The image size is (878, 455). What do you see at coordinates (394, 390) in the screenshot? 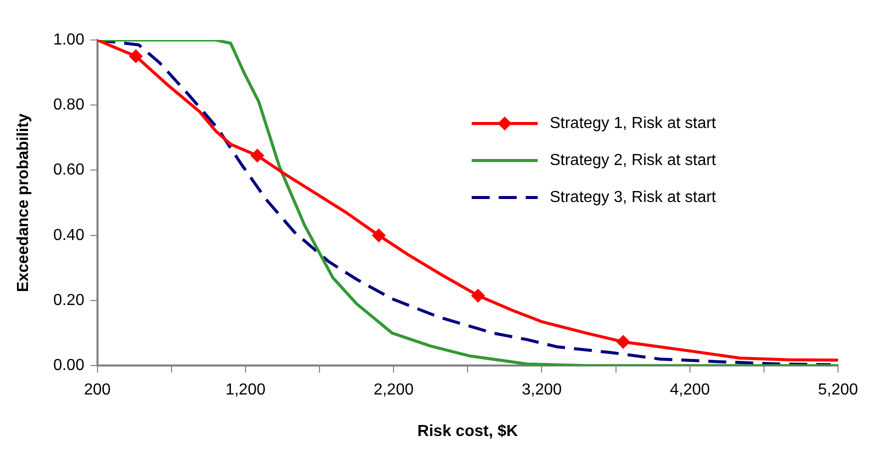
I see `x-tick-label: 2,200` at bounding box center [394, 390].